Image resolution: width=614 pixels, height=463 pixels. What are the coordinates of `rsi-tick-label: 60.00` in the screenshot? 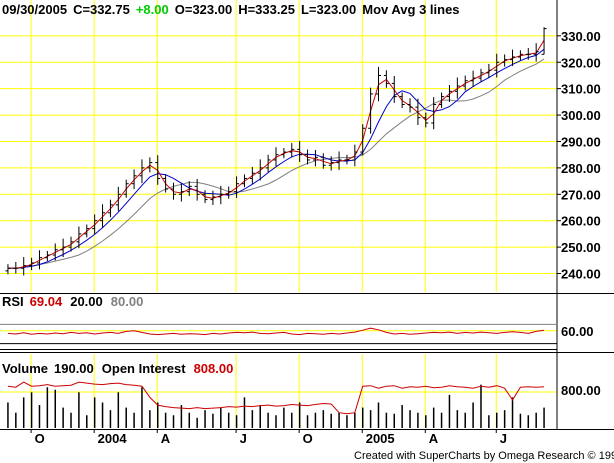 It's located at (577, 331).